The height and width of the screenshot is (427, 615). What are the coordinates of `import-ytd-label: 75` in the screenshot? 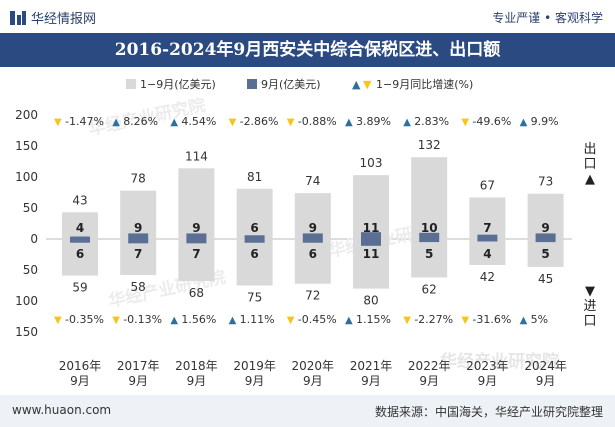 It's located at (254, 298).